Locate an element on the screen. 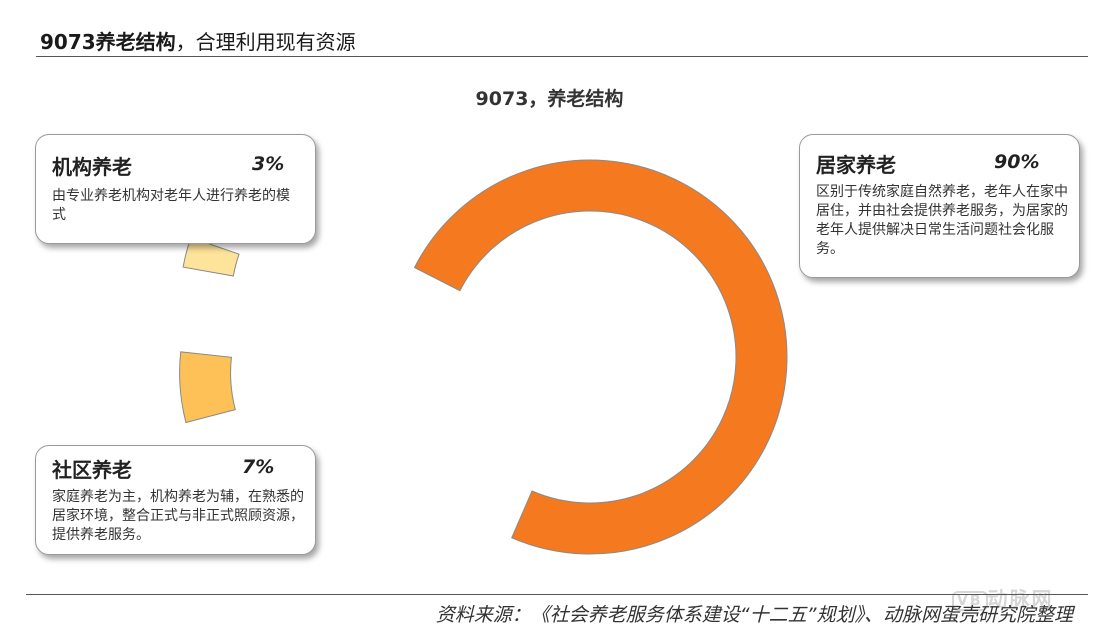 The width and height of the screenshot is (1099, 636). watermark-logo: VB is located at coordinates (970, 600).